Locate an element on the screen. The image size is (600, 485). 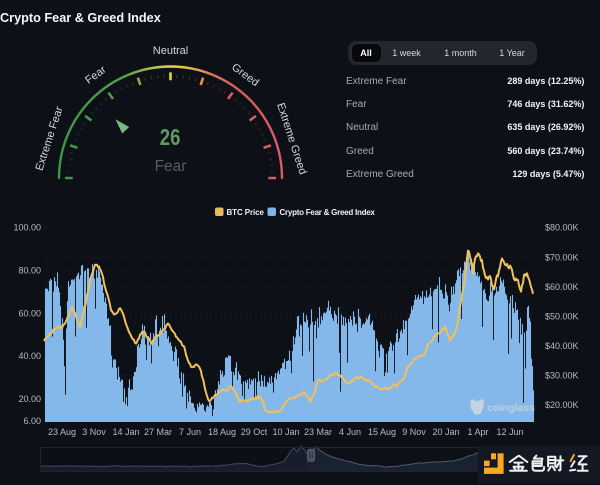
svg-text: 40.00 is located at coordinates (29, 356).